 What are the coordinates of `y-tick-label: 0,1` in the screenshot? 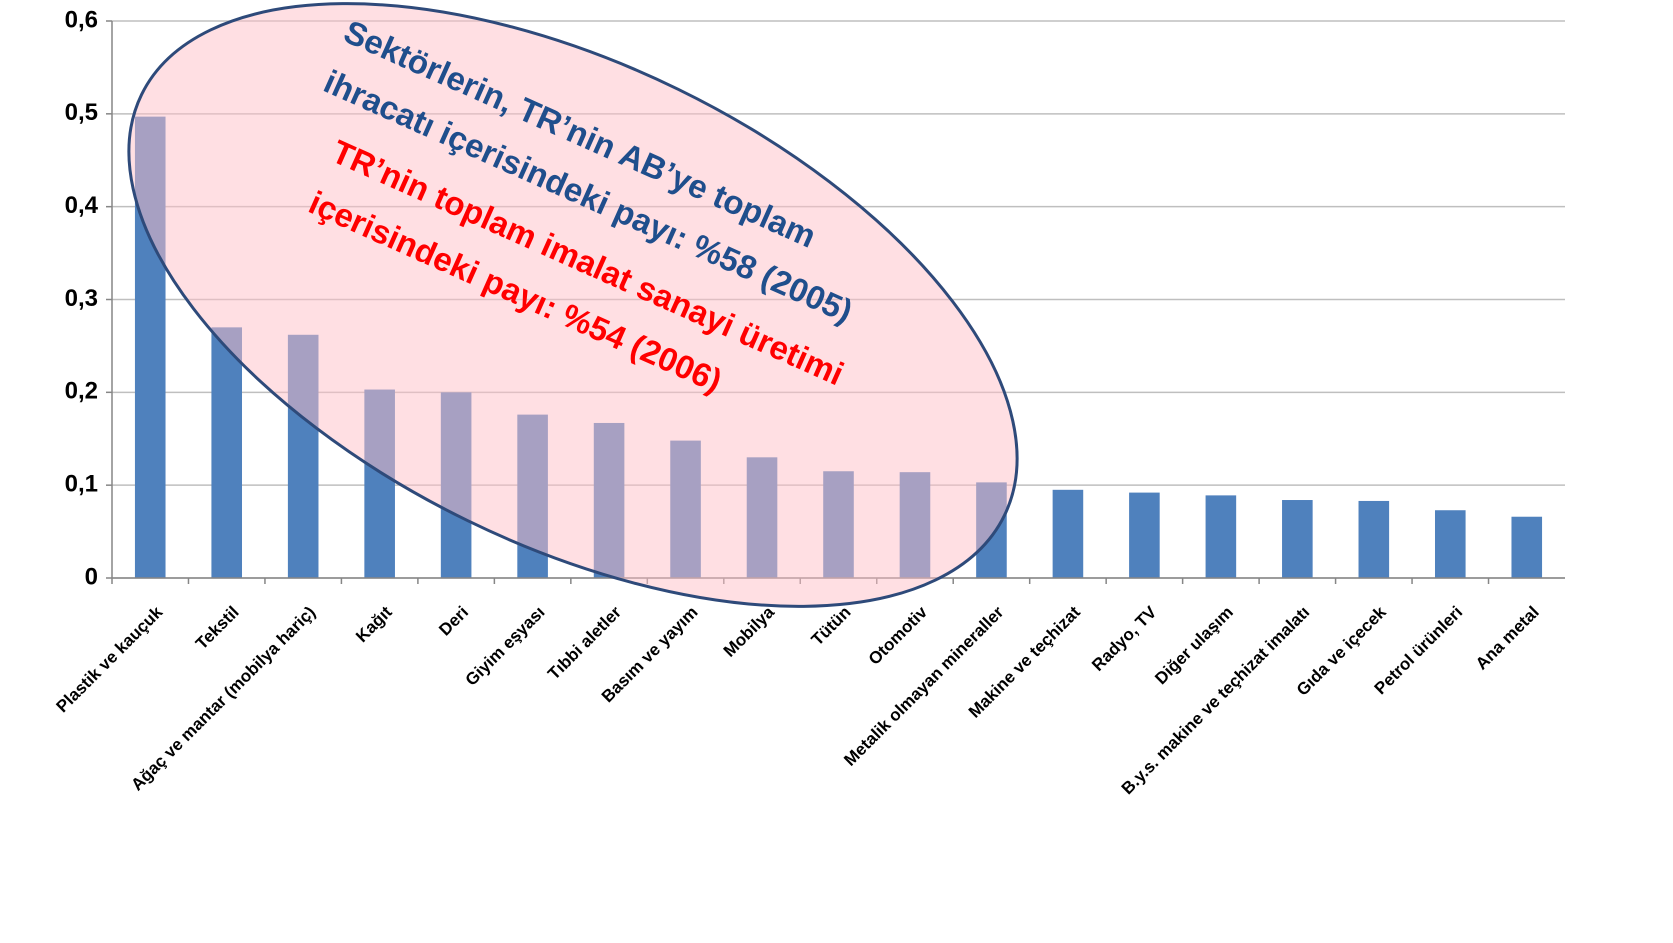 It's located at (81, 484).